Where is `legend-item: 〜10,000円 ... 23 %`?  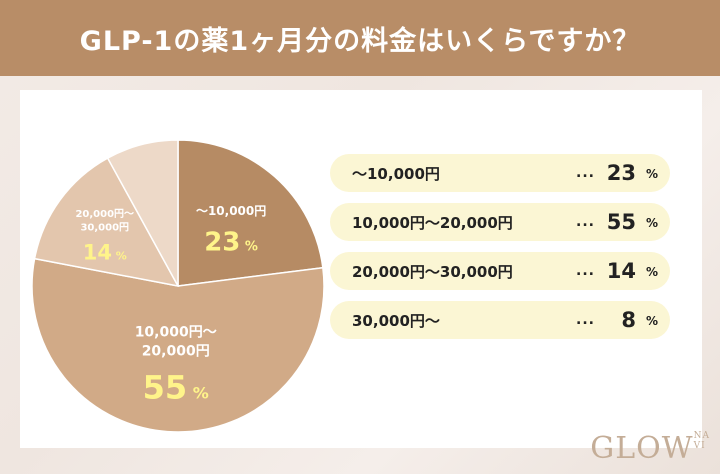 legend-item: 〜10,000円 ... 23 % is located at coordinates (500, 173).